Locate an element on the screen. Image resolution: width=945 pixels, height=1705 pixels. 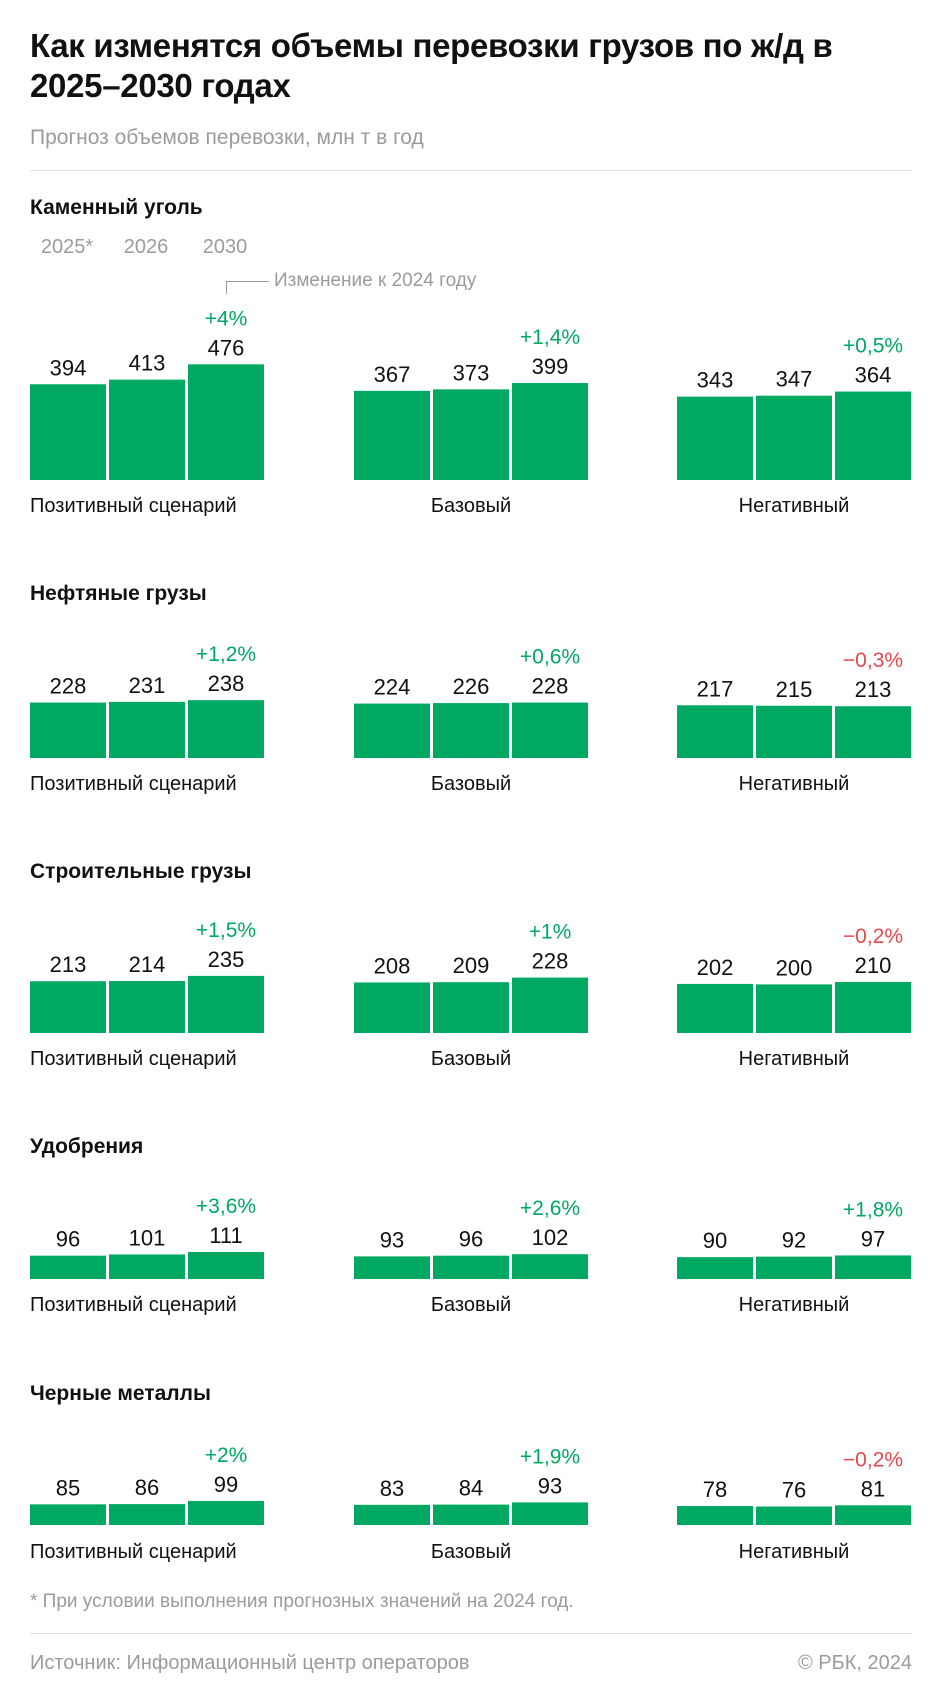
top-divider is located at coordinates (471, 170).